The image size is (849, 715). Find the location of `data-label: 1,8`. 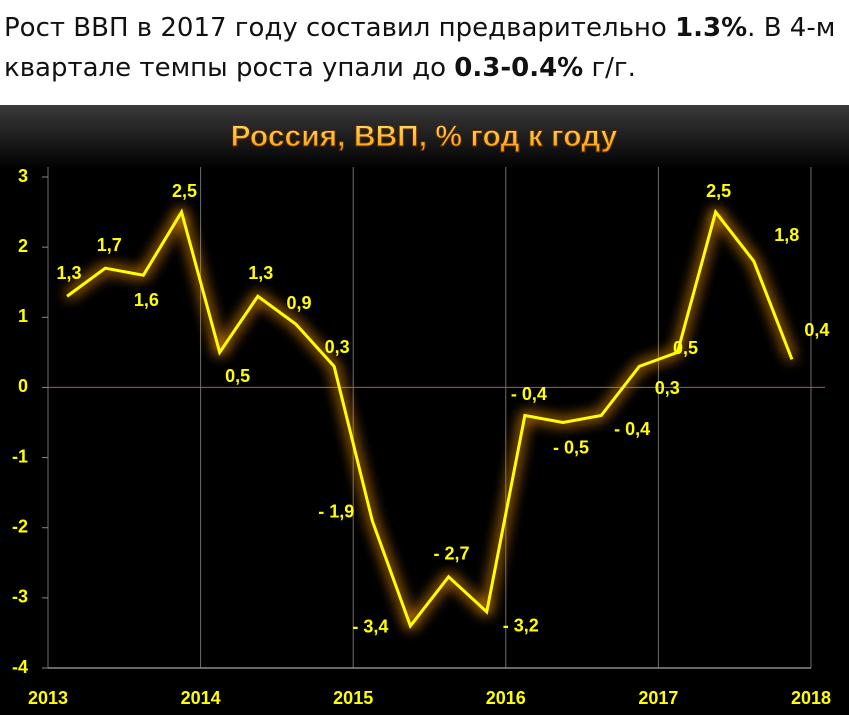

data-label: 1,8 is located at coordinates (786, 235).